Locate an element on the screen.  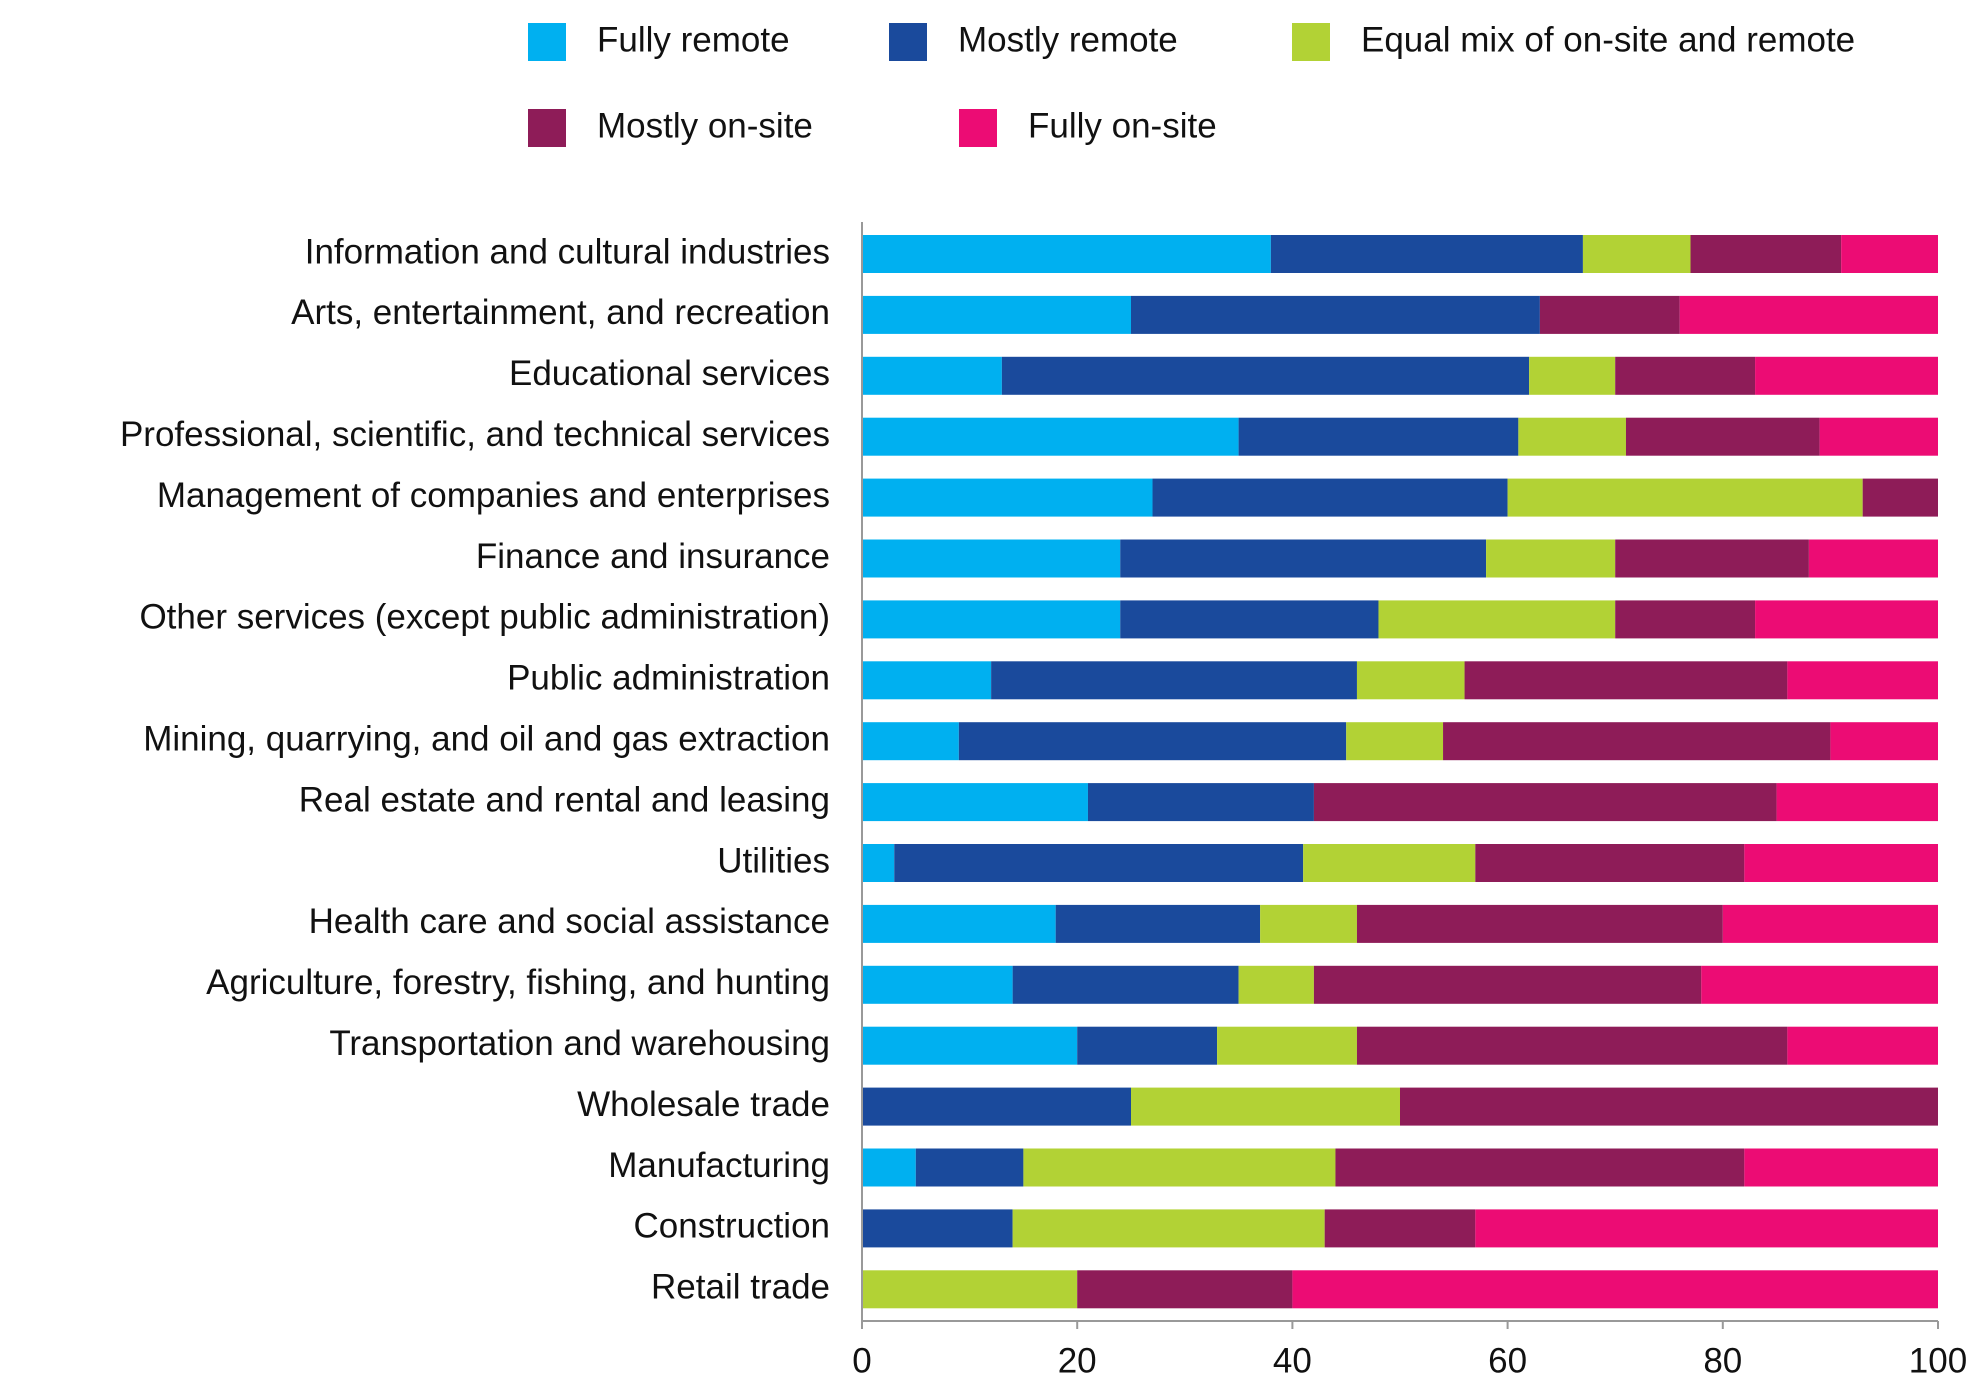
legend-label: Fully on-site is located at coordinates (1122, 125).